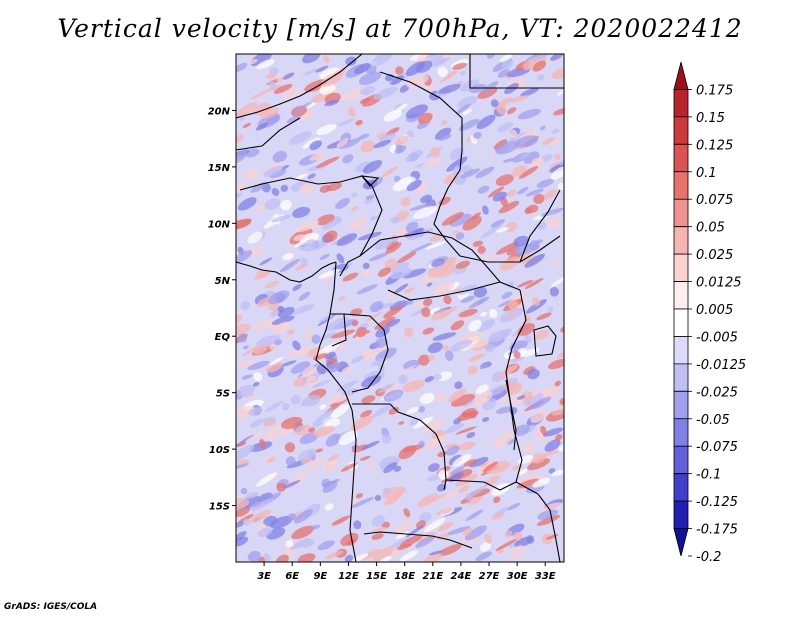 This screenshot has width=800, height=618. Describe the element at coordinates (366, 353) in the screenshot. I see `border-congo-drc` at that location.